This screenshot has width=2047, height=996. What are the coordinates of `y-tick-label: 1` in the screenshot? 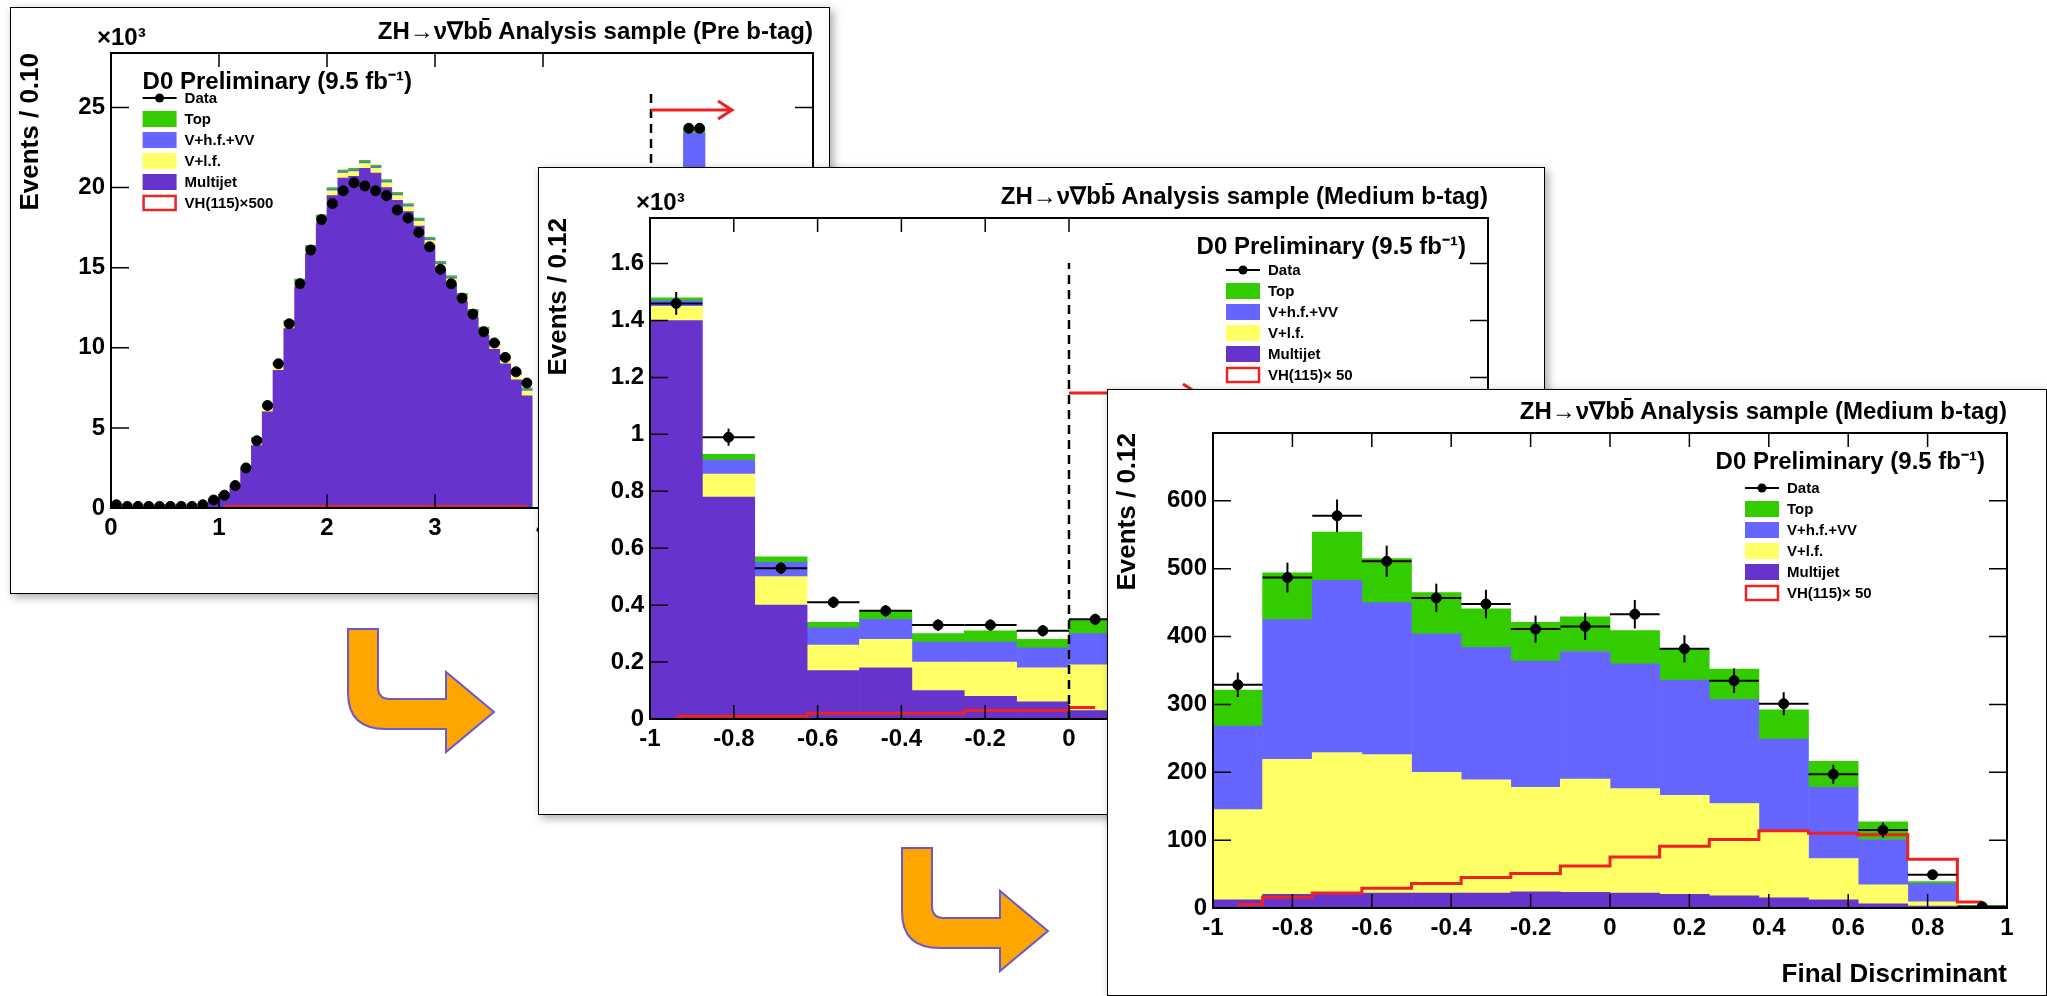 It's located at (637, 432).